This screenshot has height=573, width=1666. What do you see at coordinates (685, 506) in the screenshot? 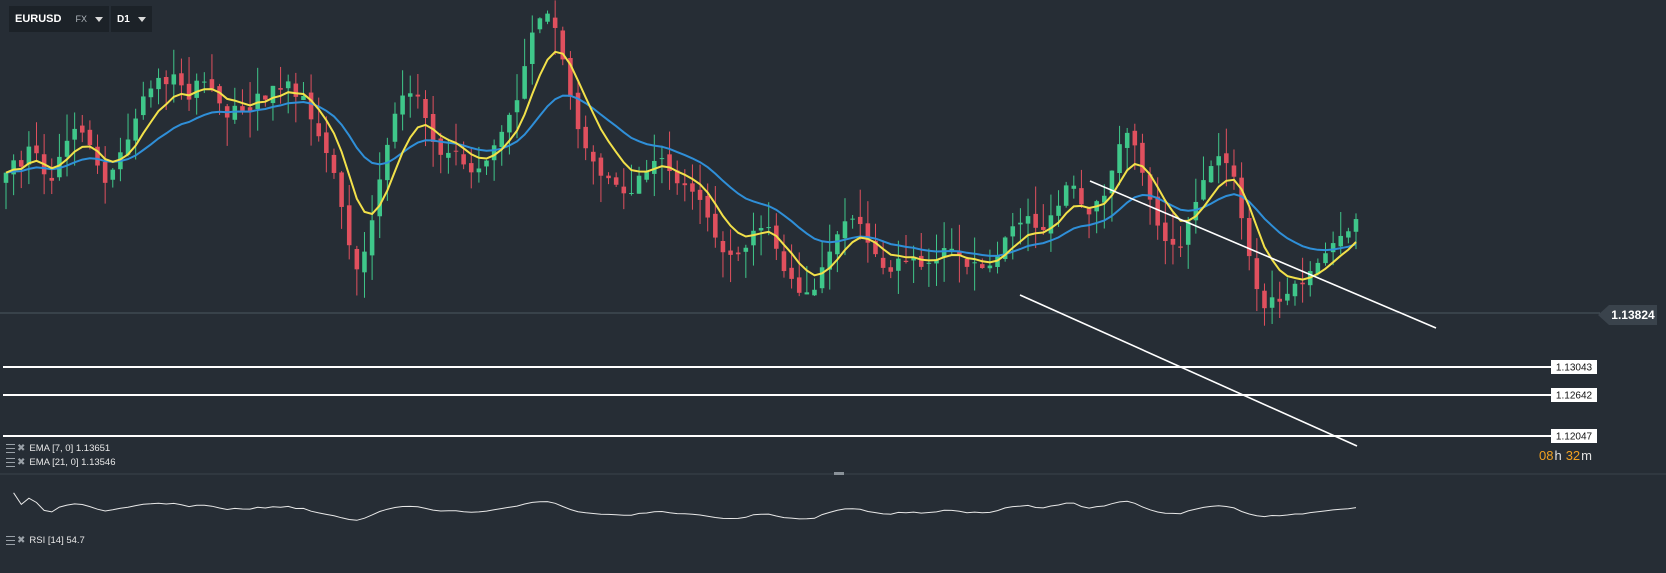
I see `rsi-line` at bounding box center [685, 506].